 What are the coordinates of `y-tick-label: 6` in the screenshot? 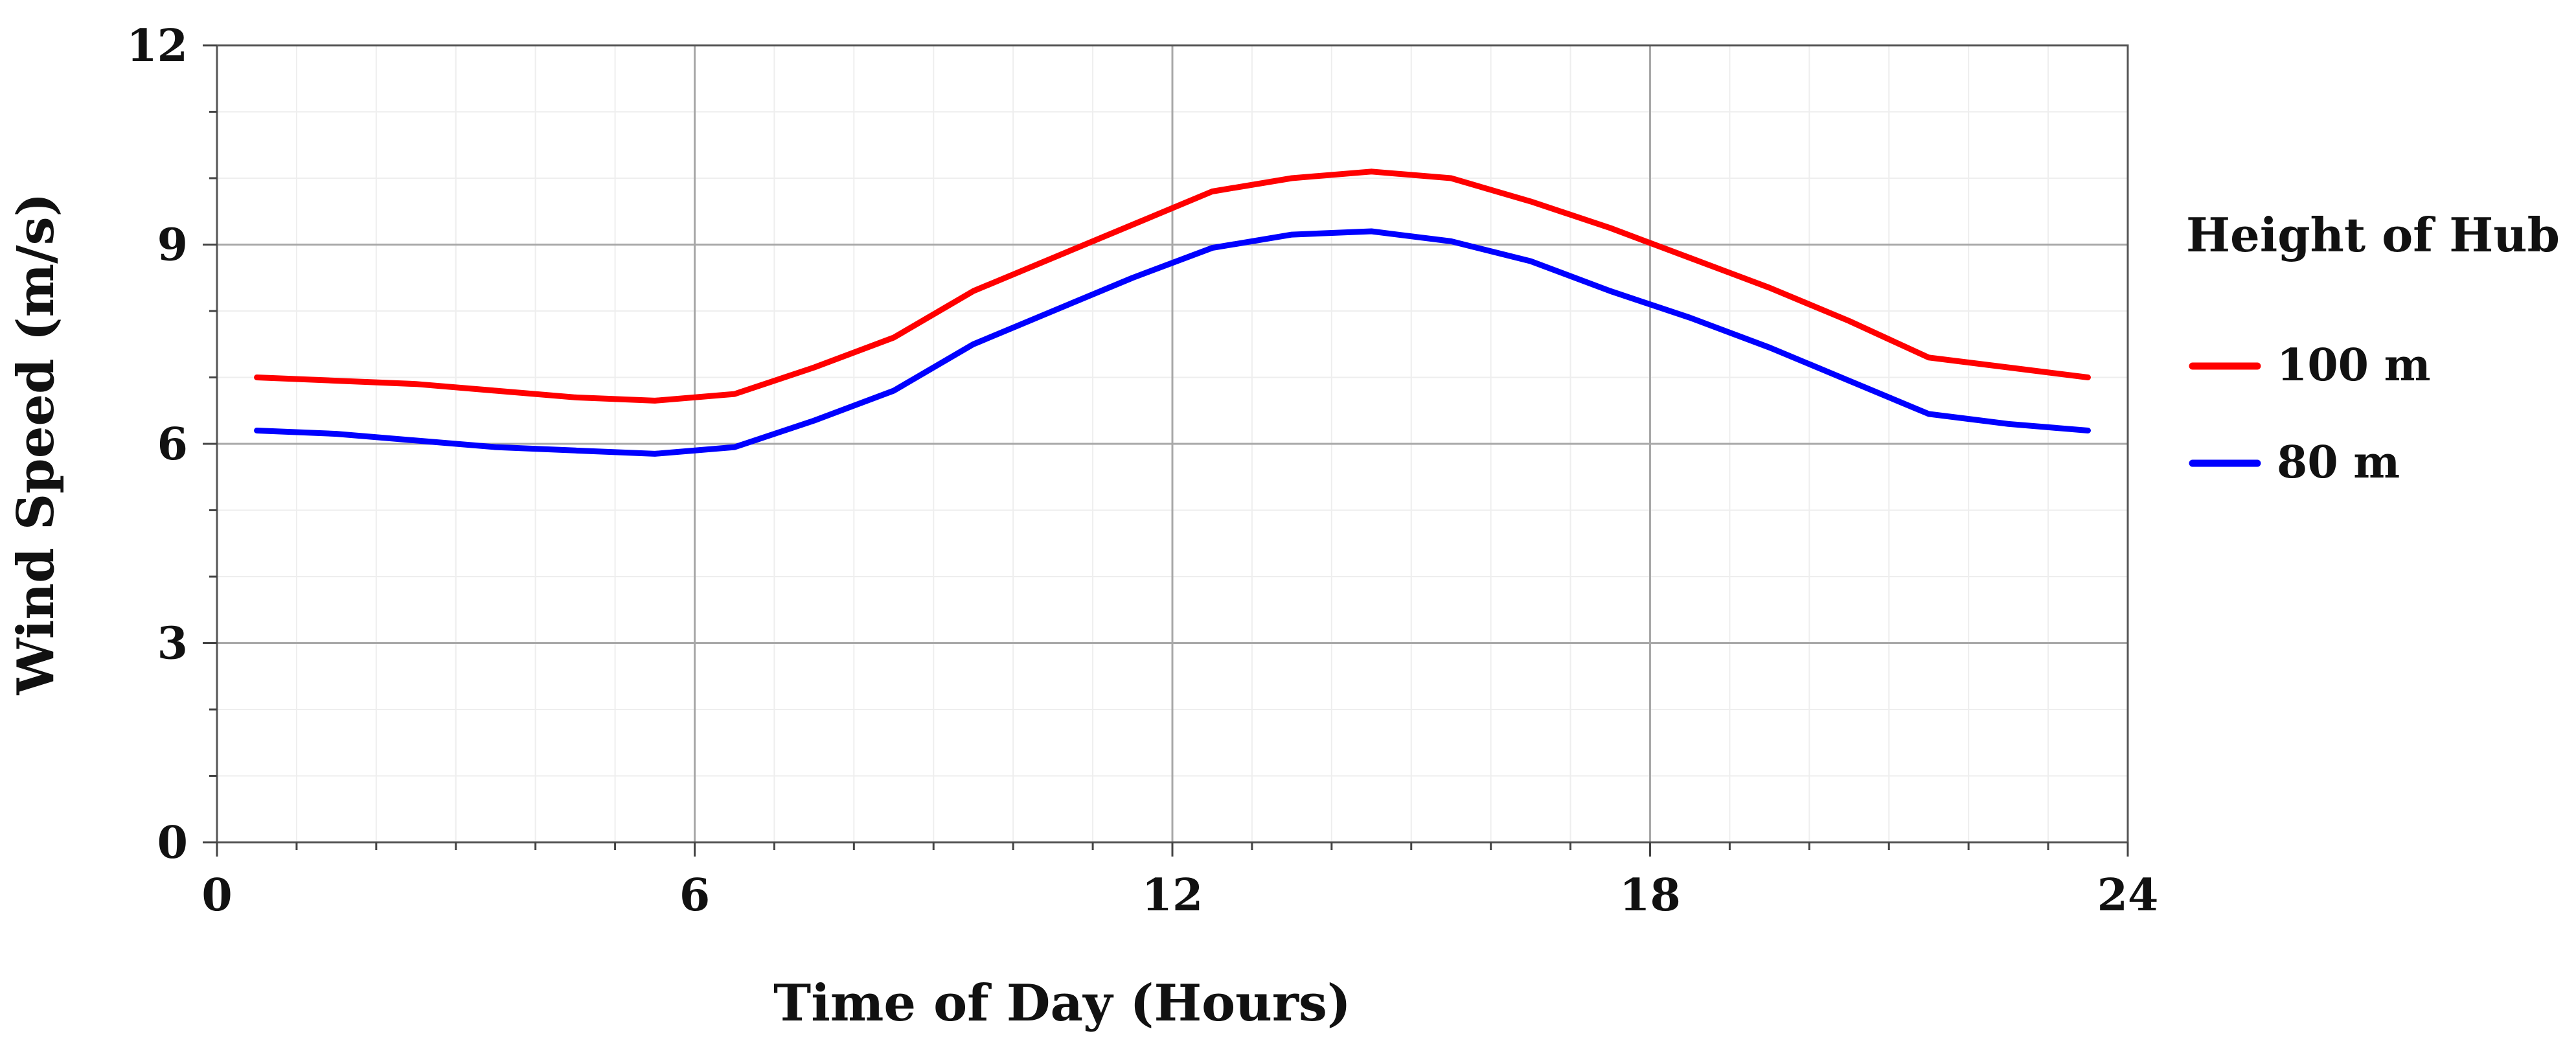 It's located at (172, 445).